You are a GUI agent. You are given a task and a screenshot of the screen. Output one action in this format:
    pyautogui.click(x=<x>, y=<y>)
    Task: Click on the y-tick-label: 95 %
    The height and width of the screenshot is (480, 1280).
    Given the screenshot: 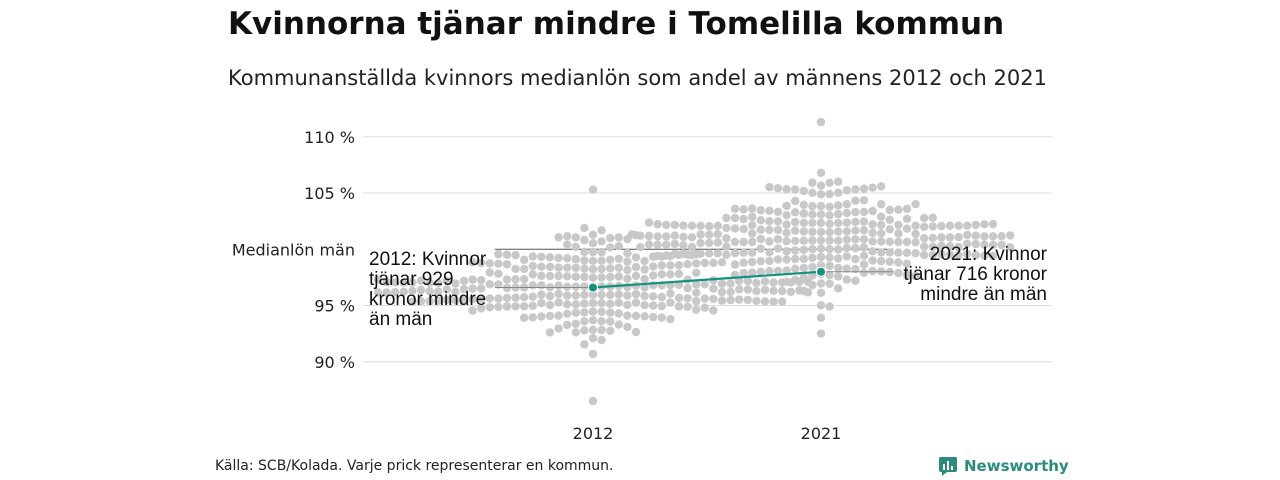 What is the action you would take?
    pyautogui.click(x=334, y=306)
    